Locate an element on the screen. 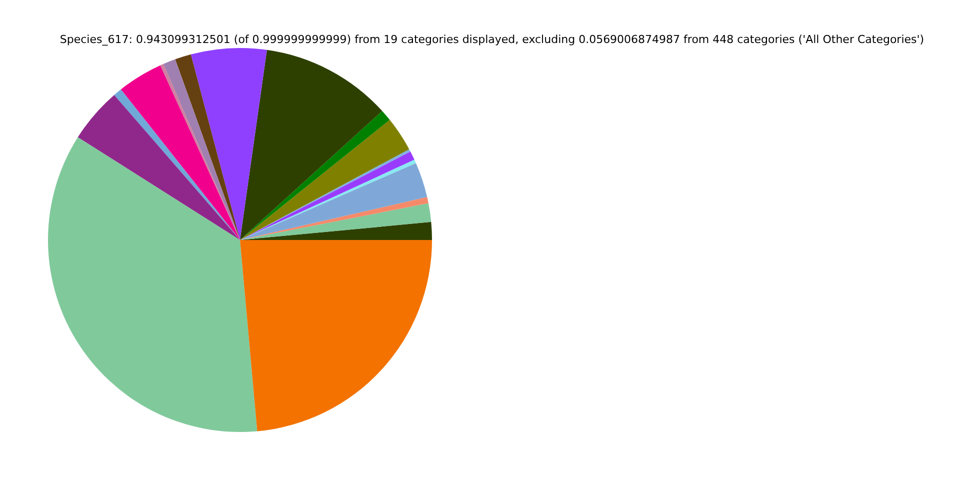 The width and height of the screenshot is (960, 480). text: Species_617: 0.943099312501 (of 0.999999999999) from 19 categories displayed, excluding 0.0569006874987 from 448 categories ('All Other Categories') is located at coordinates (492, 39).